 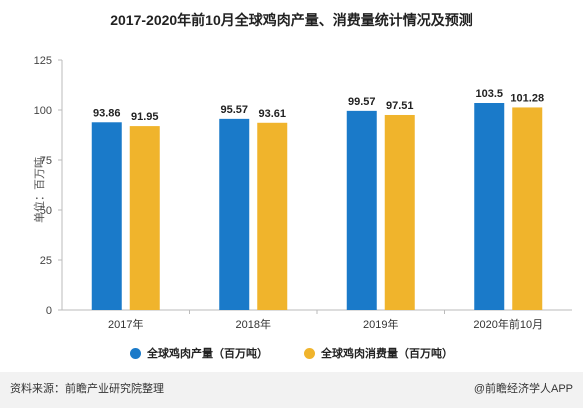 What do you see at coordinates (387, 354) in the screenshot?
I see `legend-label-consumption: 全球鸡肉消费量（百万吨）` at bounding box center [387, 354].